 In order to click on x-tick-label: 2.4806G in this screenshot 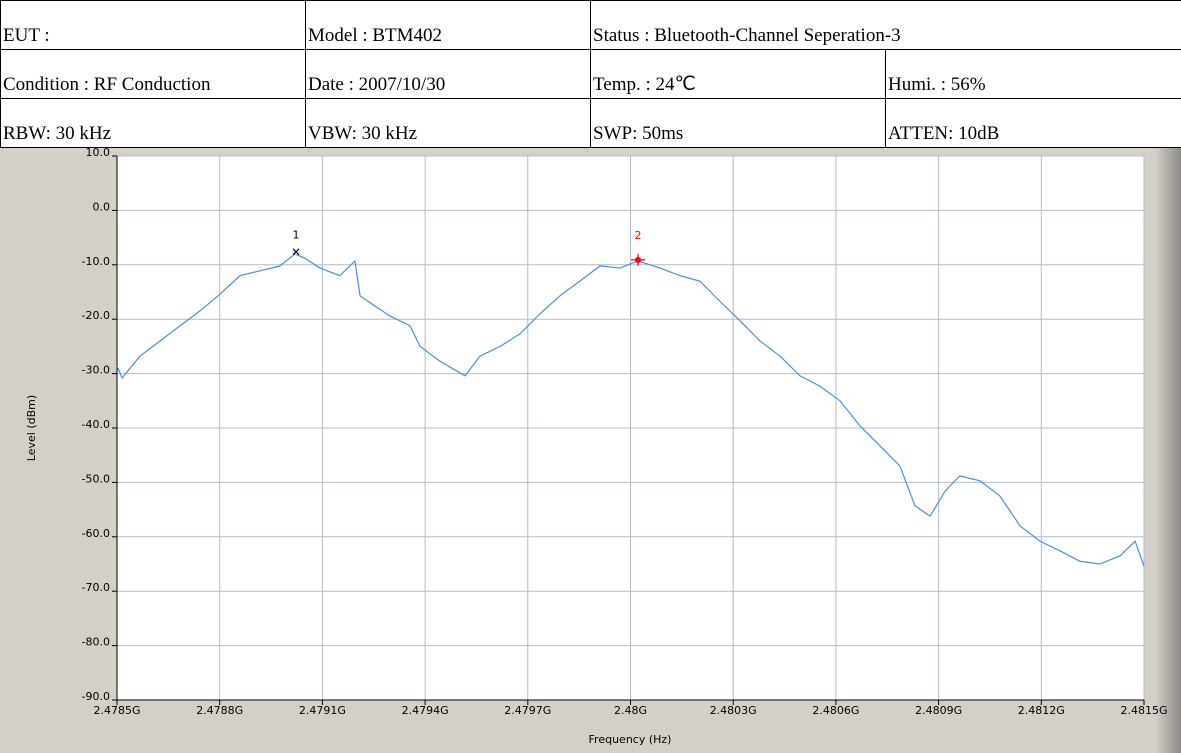, I will do `click(835, 710)`.